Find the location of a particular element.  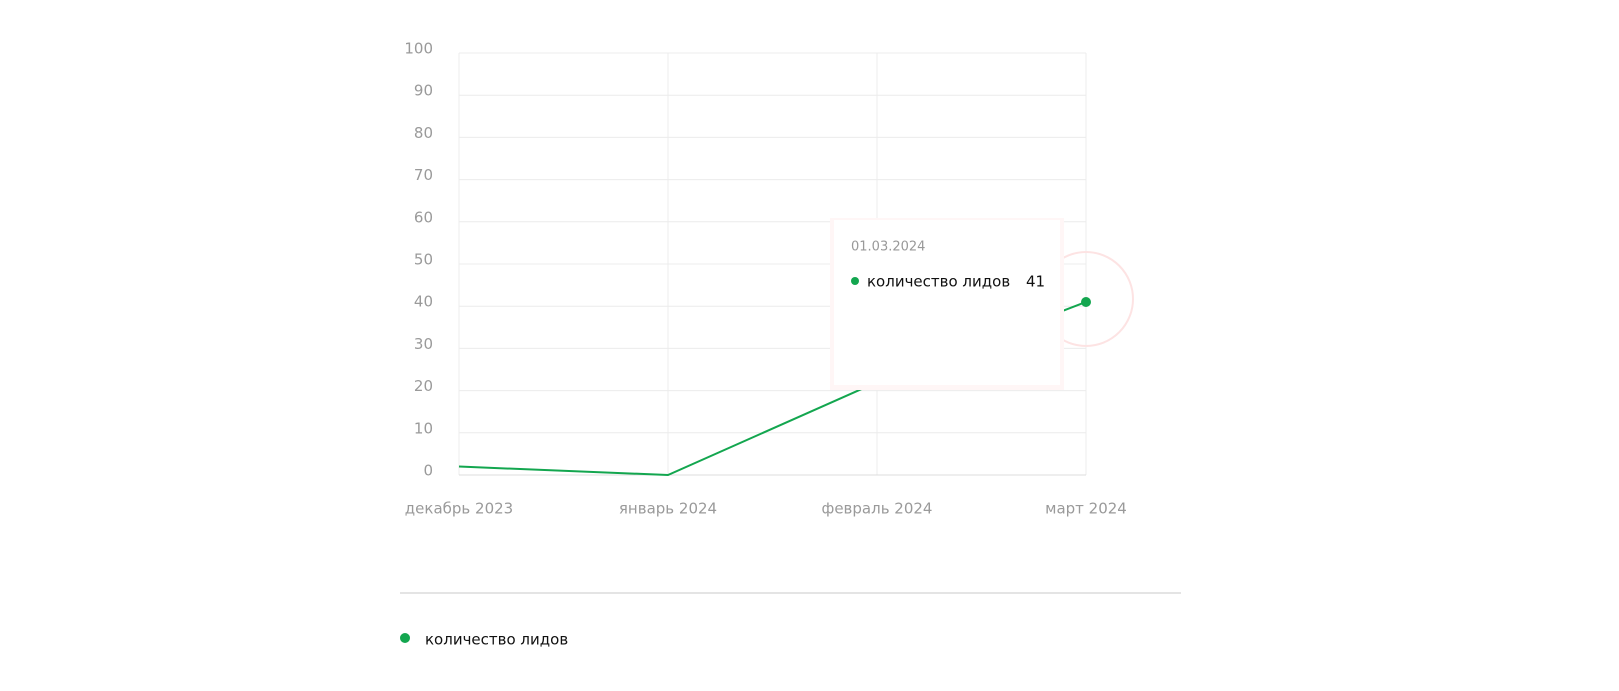

tooltip-value: 41 is located at coordinates (1035, 282).